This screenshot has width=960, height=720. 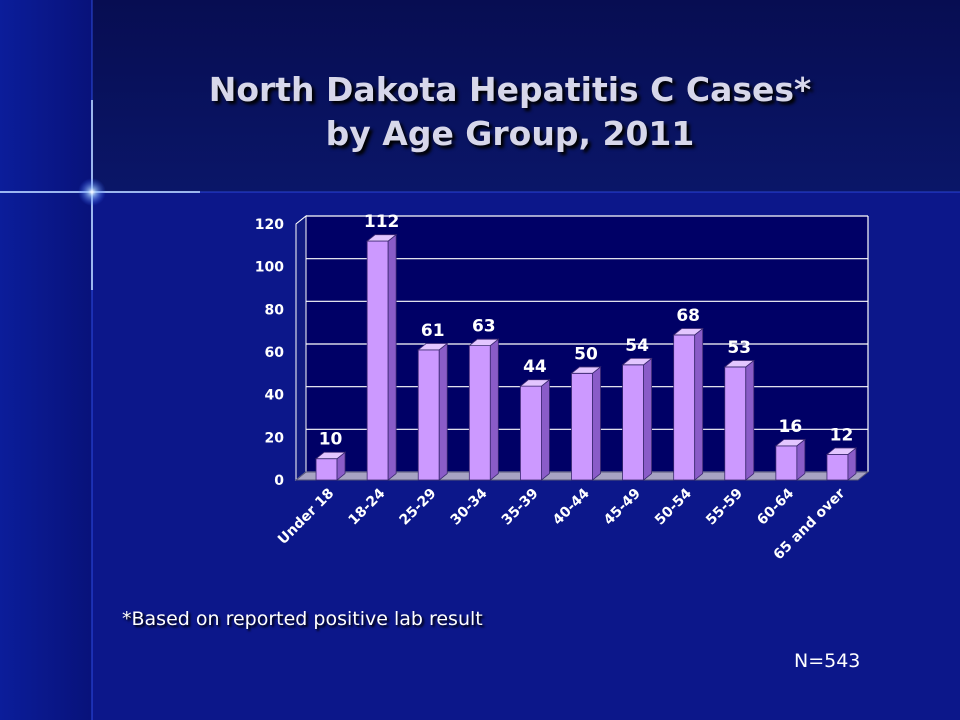 I want to click on data-label: 53, so click(x=739, y=348).